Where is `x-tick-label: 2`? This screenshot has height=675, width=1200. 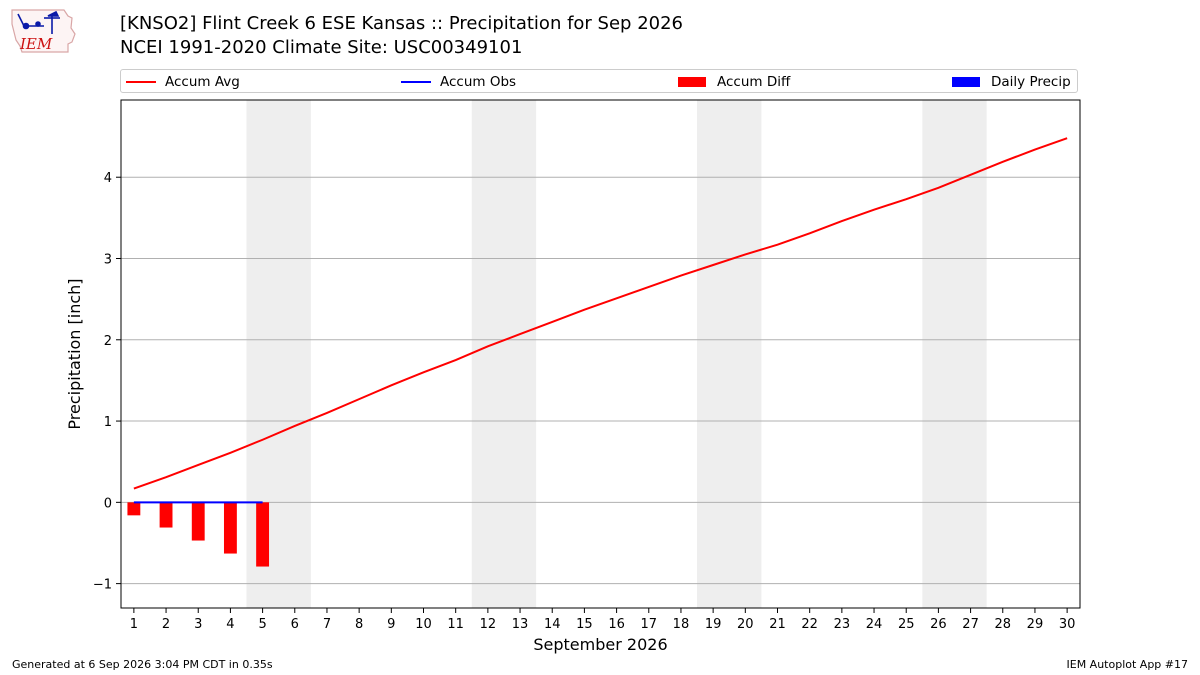 x-tick-label: 2 is located at coordinates (166, 624).